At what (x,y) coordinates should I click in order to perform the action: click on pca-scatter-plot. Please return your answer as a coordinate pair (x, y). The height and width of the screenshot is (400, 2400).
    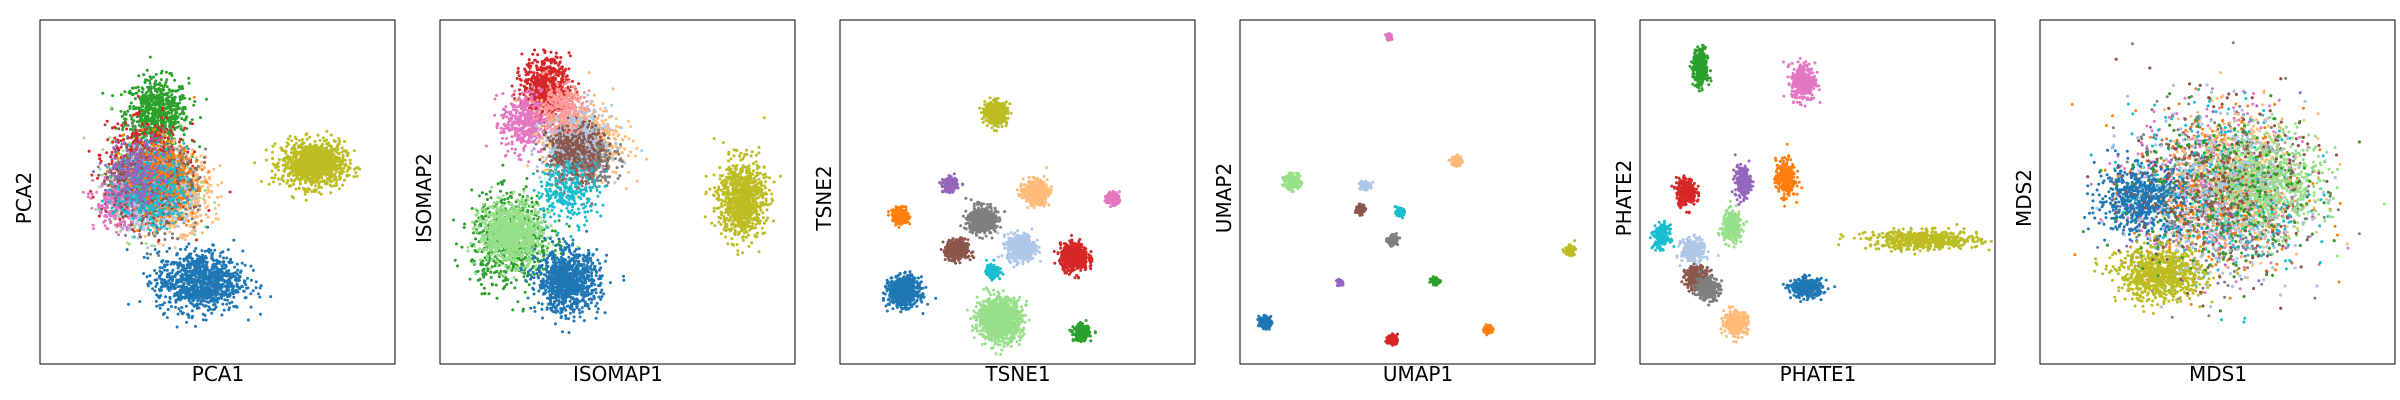
    Looking at the image, I should click on (217, 192).